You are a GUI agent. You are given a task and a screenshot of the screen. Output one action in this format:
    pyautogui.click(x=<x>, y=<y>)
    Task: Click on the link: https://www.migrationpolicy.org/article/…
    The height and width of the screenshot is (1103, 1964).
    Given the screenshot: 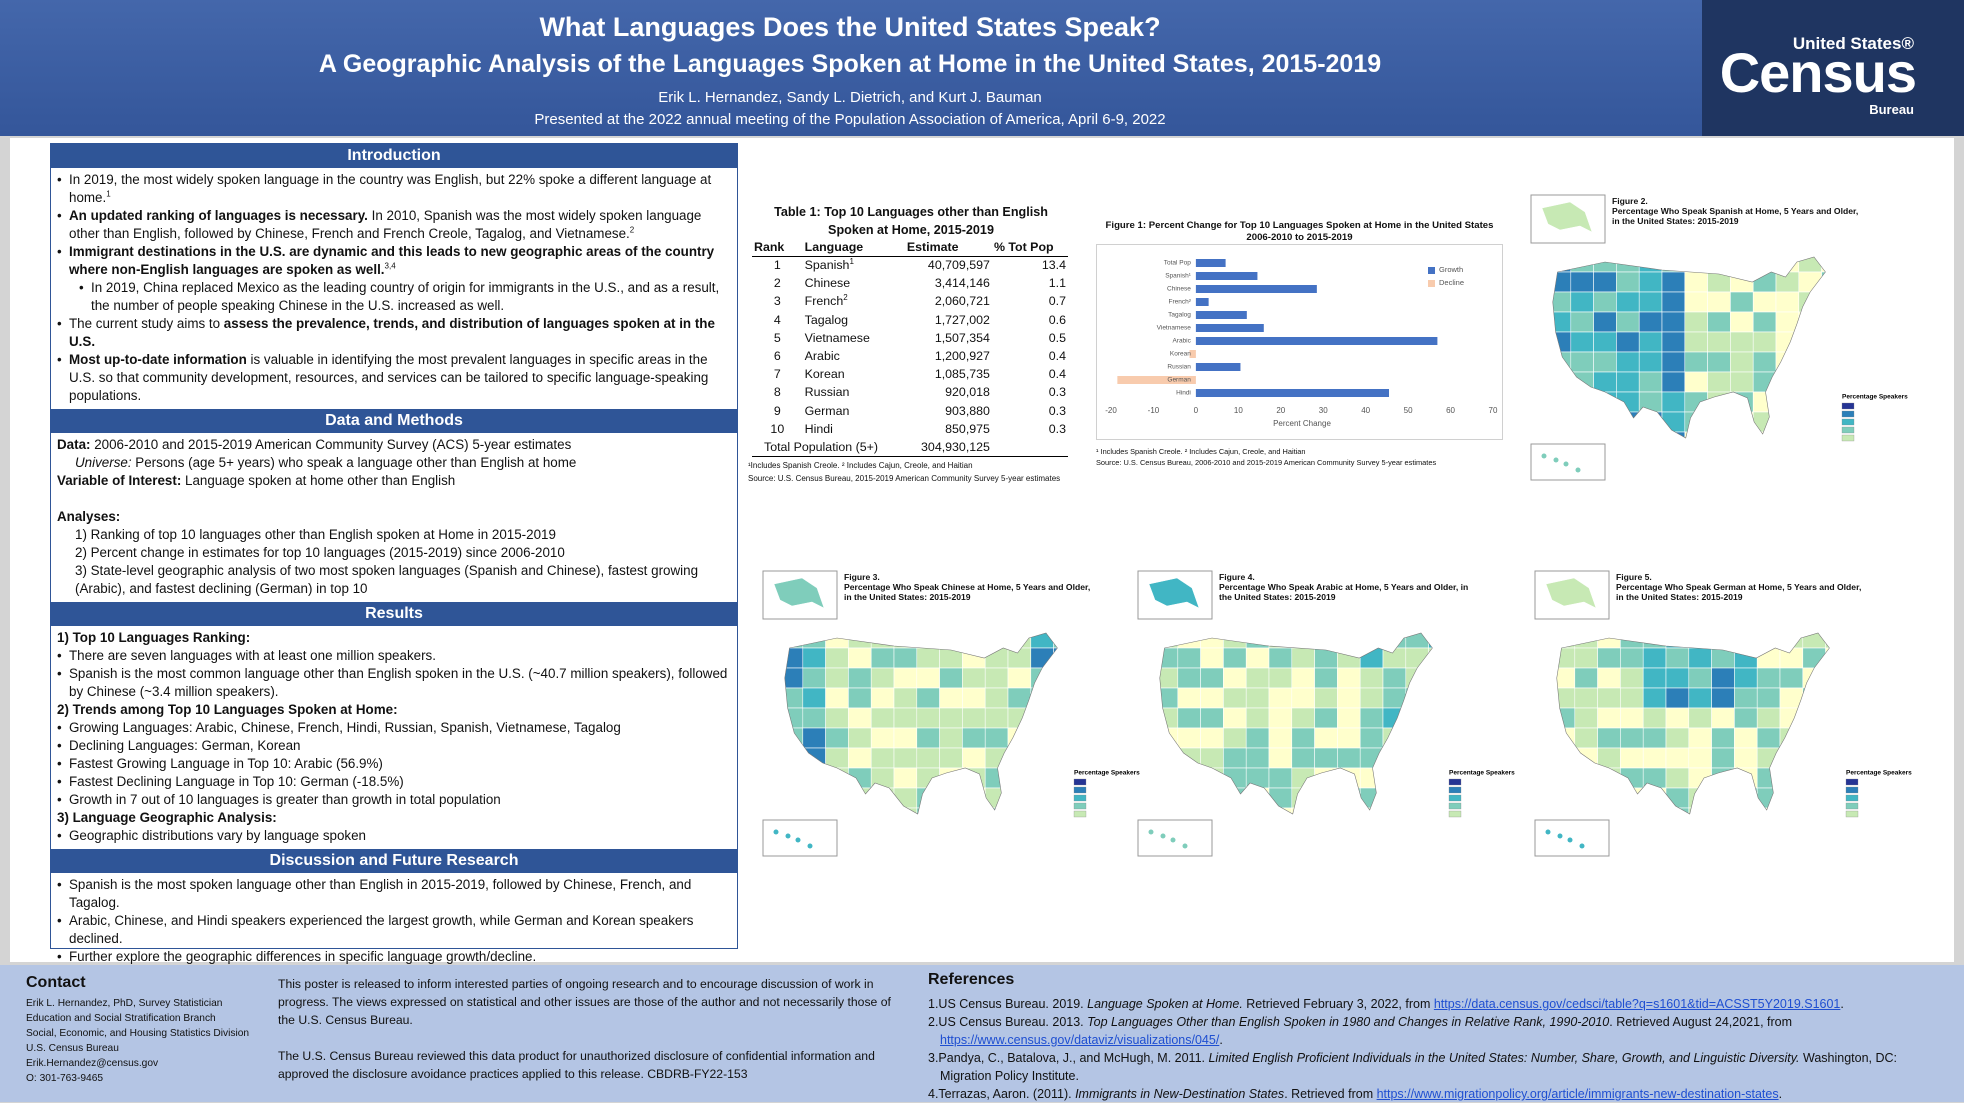 What is the action you would take?
    pyautogui.click(x=1577, y=1094)
    